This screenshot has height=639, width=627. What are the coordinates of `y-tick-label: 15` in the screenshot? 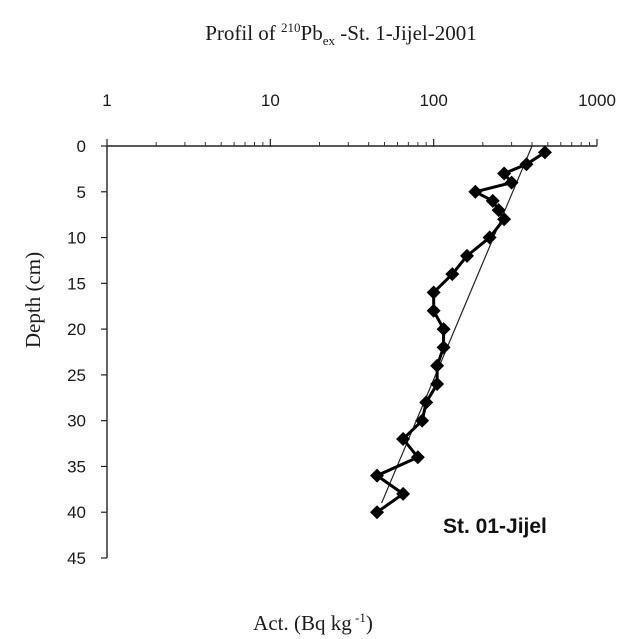 It's located at (76, 283).